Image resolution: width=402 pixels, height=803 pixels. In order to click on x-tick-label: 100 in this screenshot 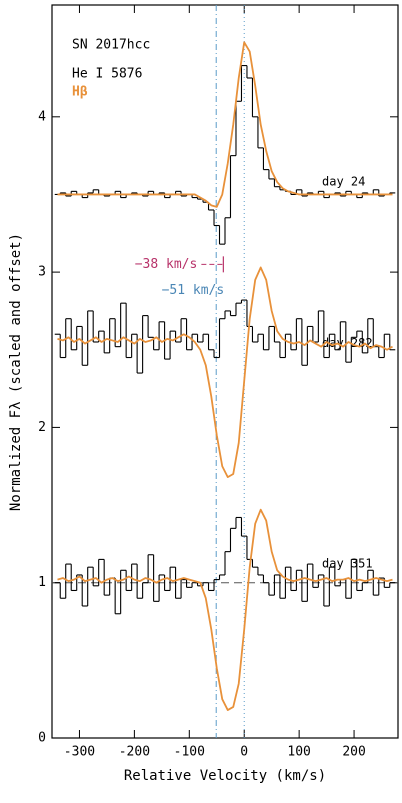, I will do `click(298, 752)`.